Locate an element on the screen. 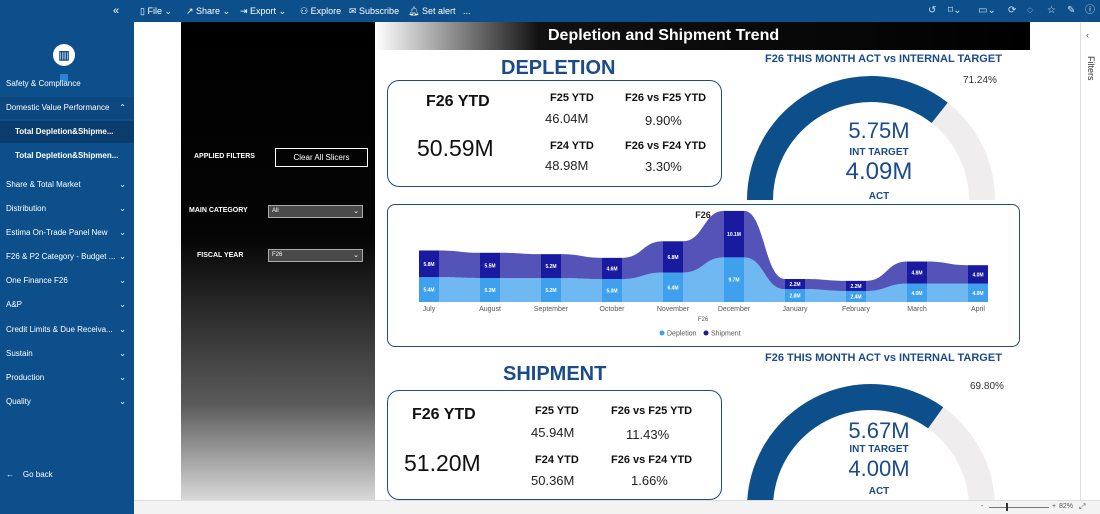 This screenshot has height=514, width=1100. shipment-f24-value: 50.36M is located at coordinates (553, 480).